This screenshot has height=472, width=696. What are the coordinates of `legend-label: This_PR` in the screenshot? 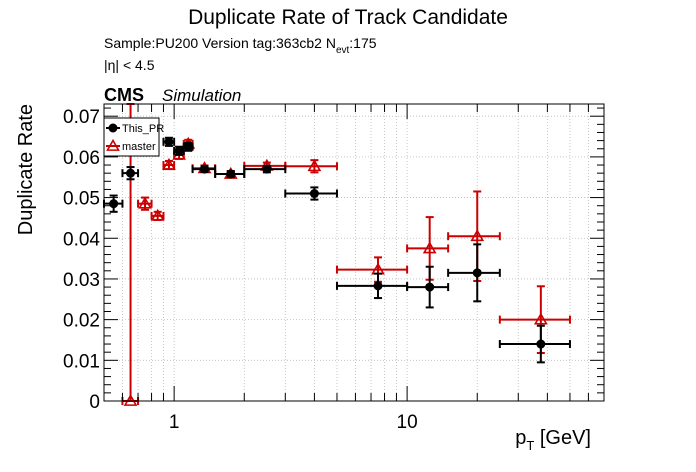 It's located at (143, 129).